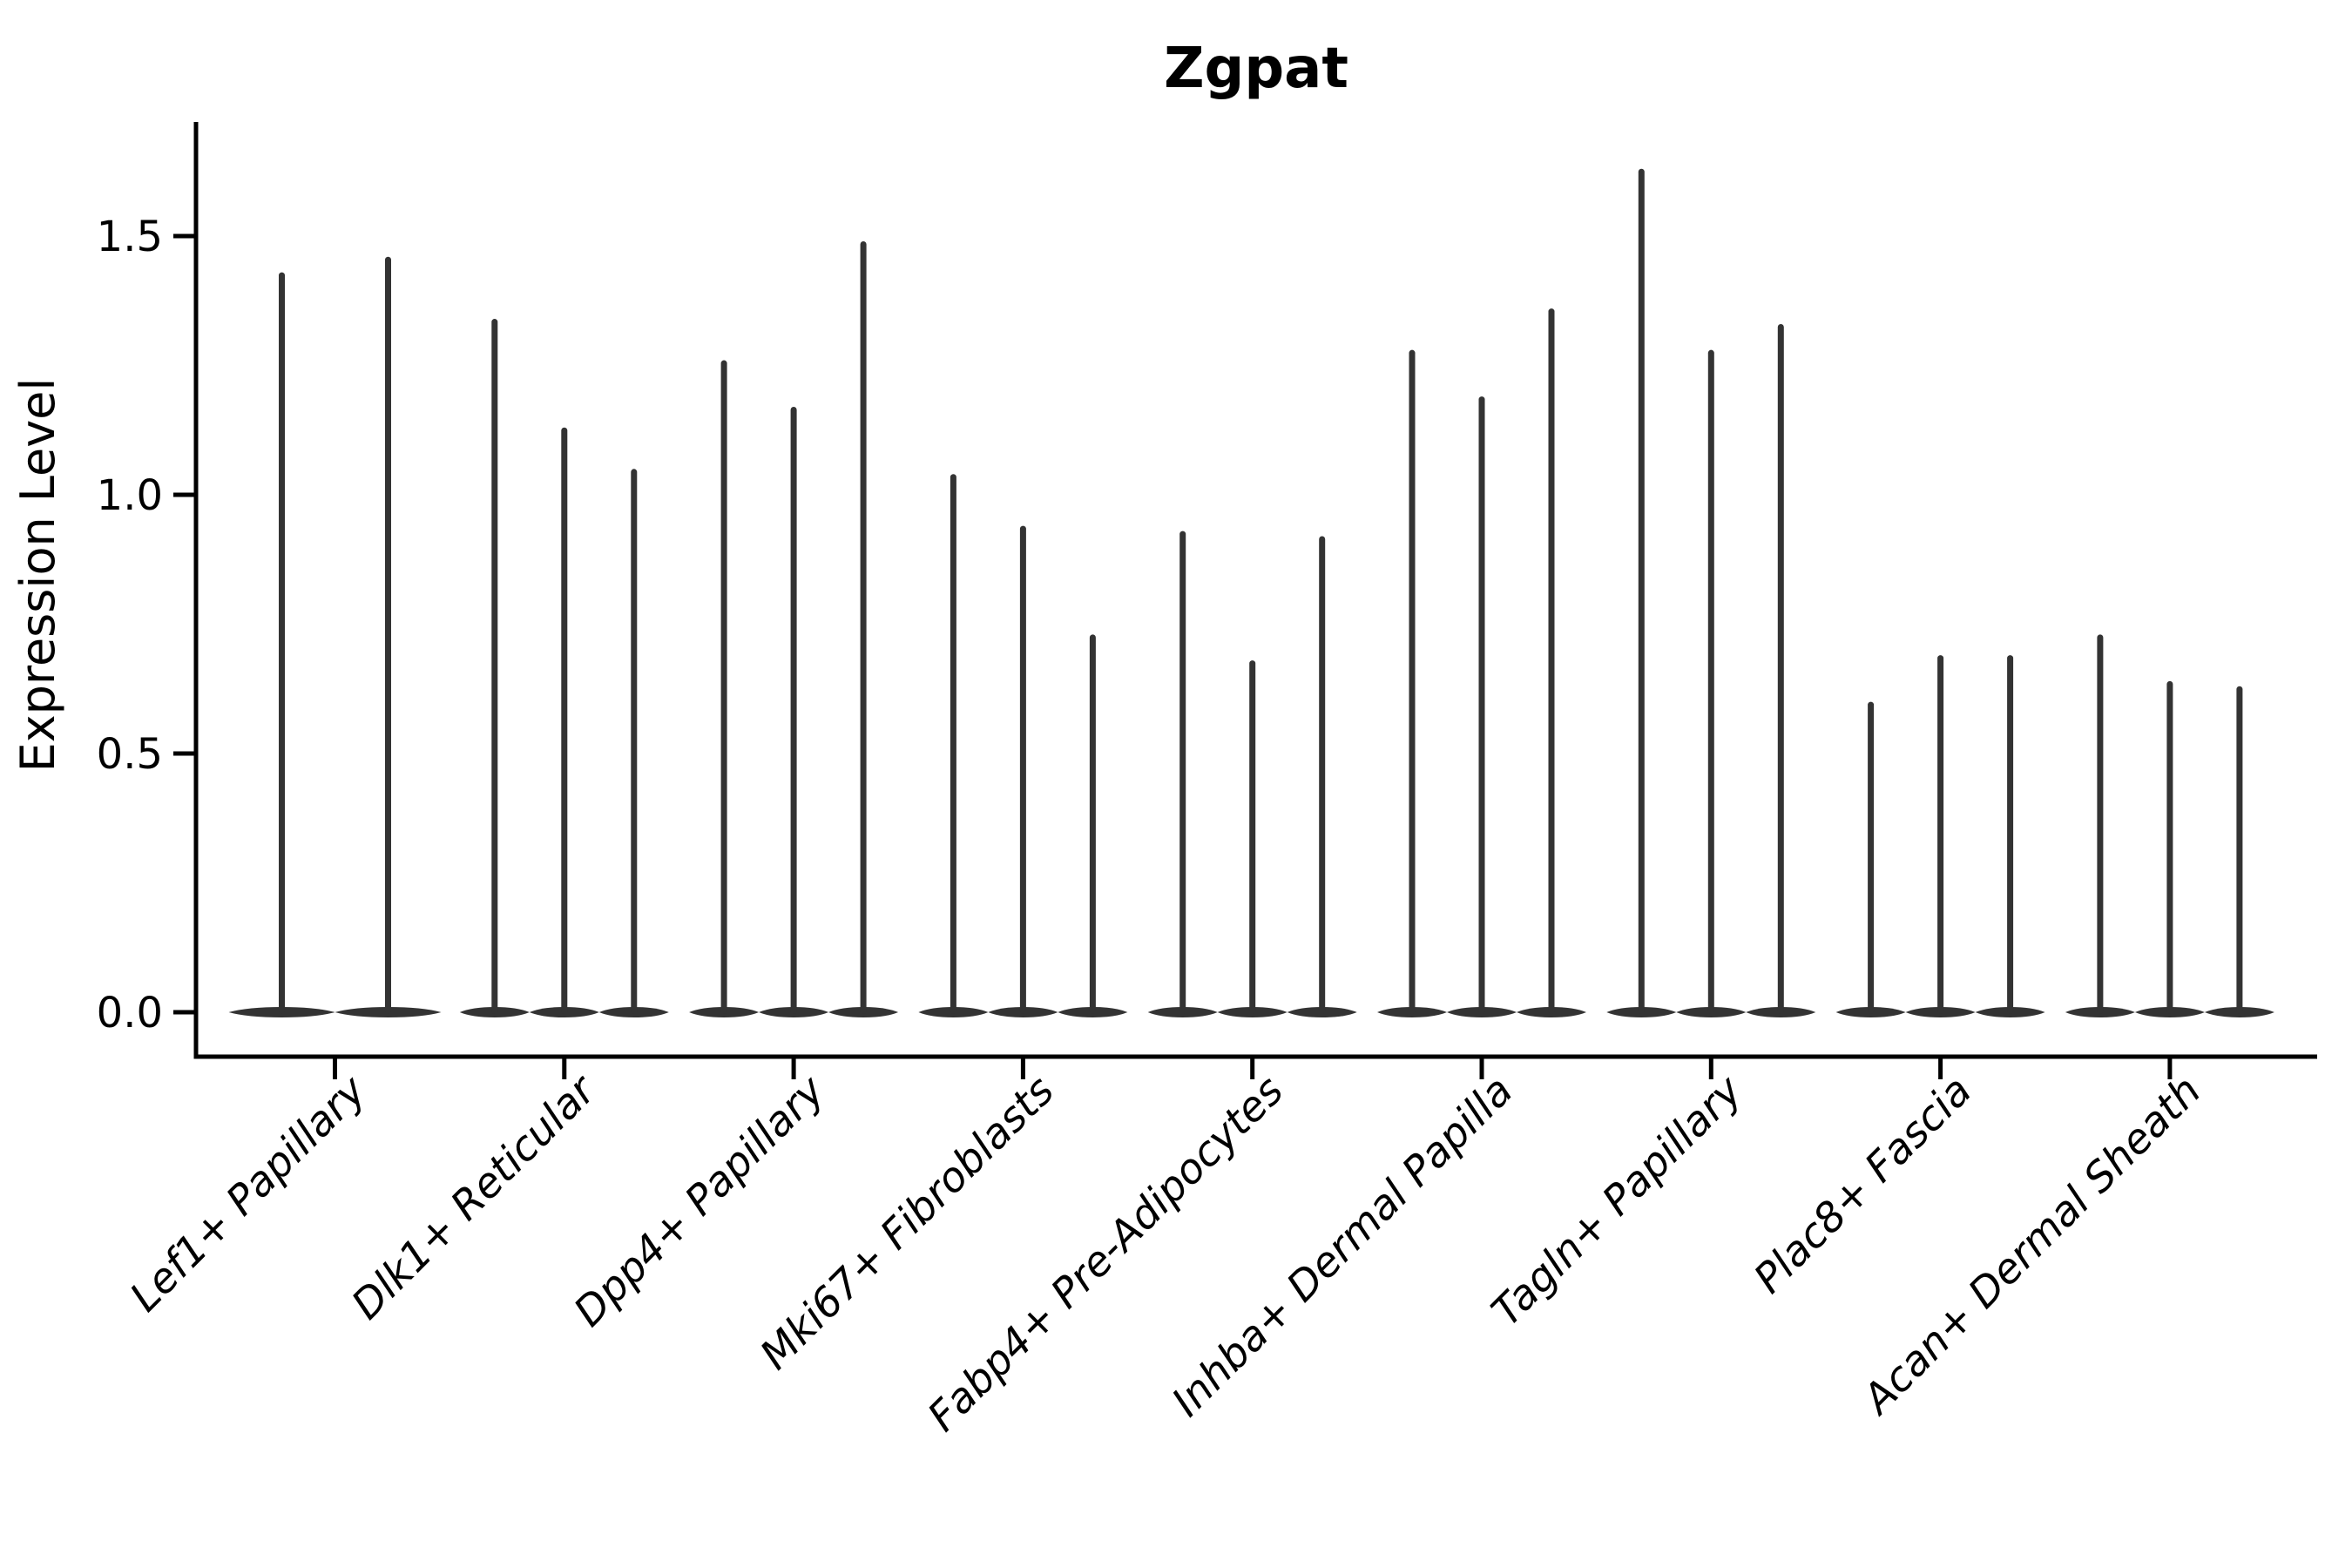 The image size is (2352, 1568). I want to click on x-tick-label-3: Dpp4+ Papillary, so click(699, 1201).